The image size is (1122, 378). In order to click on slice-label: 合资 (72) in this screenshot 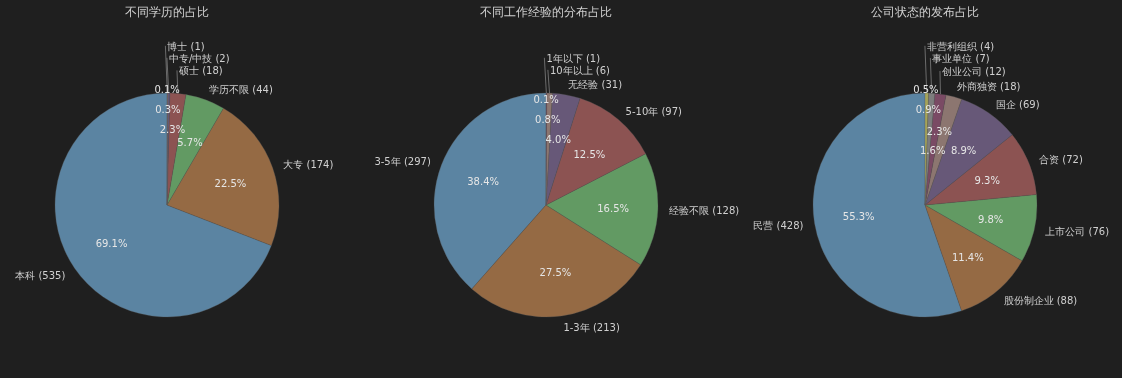, I will do `click(1061, 159)`.